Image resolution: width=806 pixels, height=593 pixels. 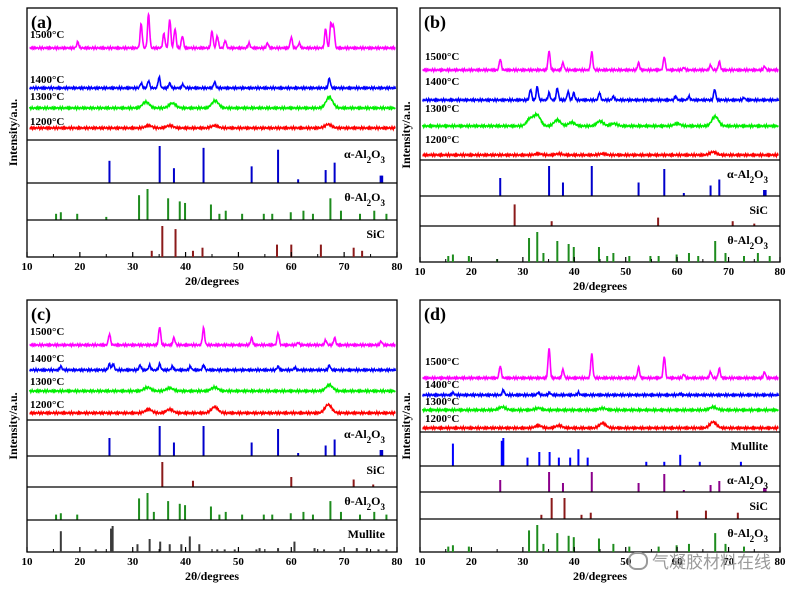 I want to click on watermark: 气凝胶材料在线, so click(x=699, y=560).